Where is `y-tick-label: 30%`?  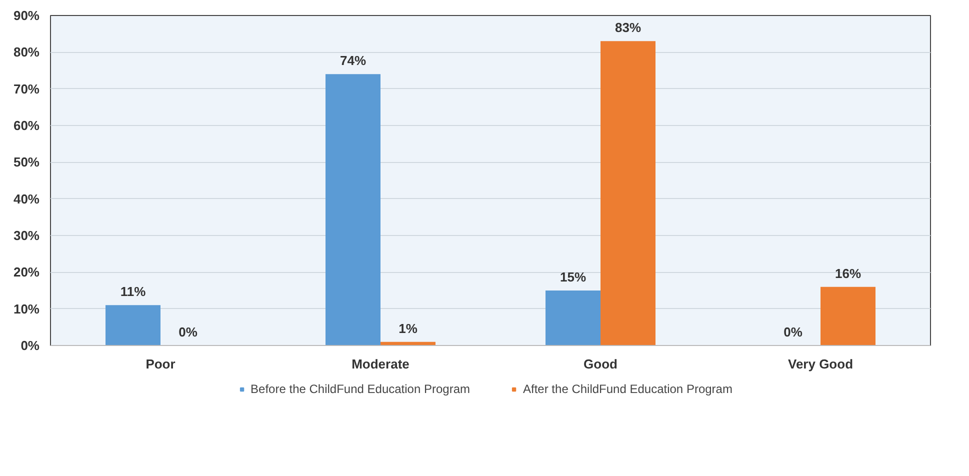 y-tick-label: 30% is located at coordinates (26, 235).